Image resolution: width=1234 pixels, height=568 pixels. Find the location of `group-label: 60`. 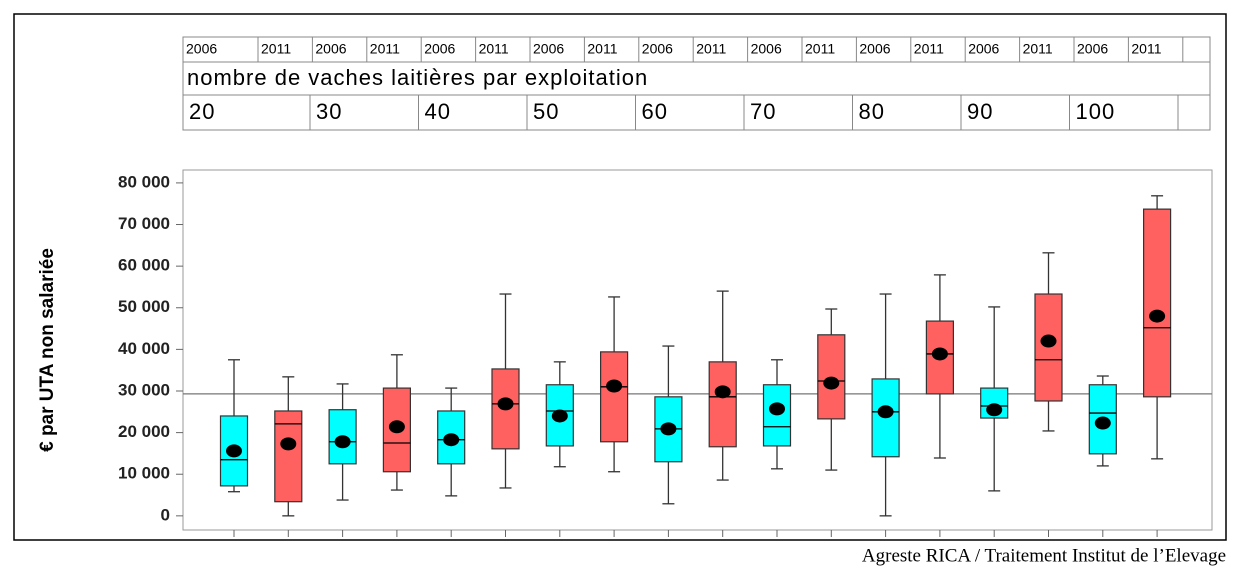

group-label: 60 is located at coordinates (655, 111).